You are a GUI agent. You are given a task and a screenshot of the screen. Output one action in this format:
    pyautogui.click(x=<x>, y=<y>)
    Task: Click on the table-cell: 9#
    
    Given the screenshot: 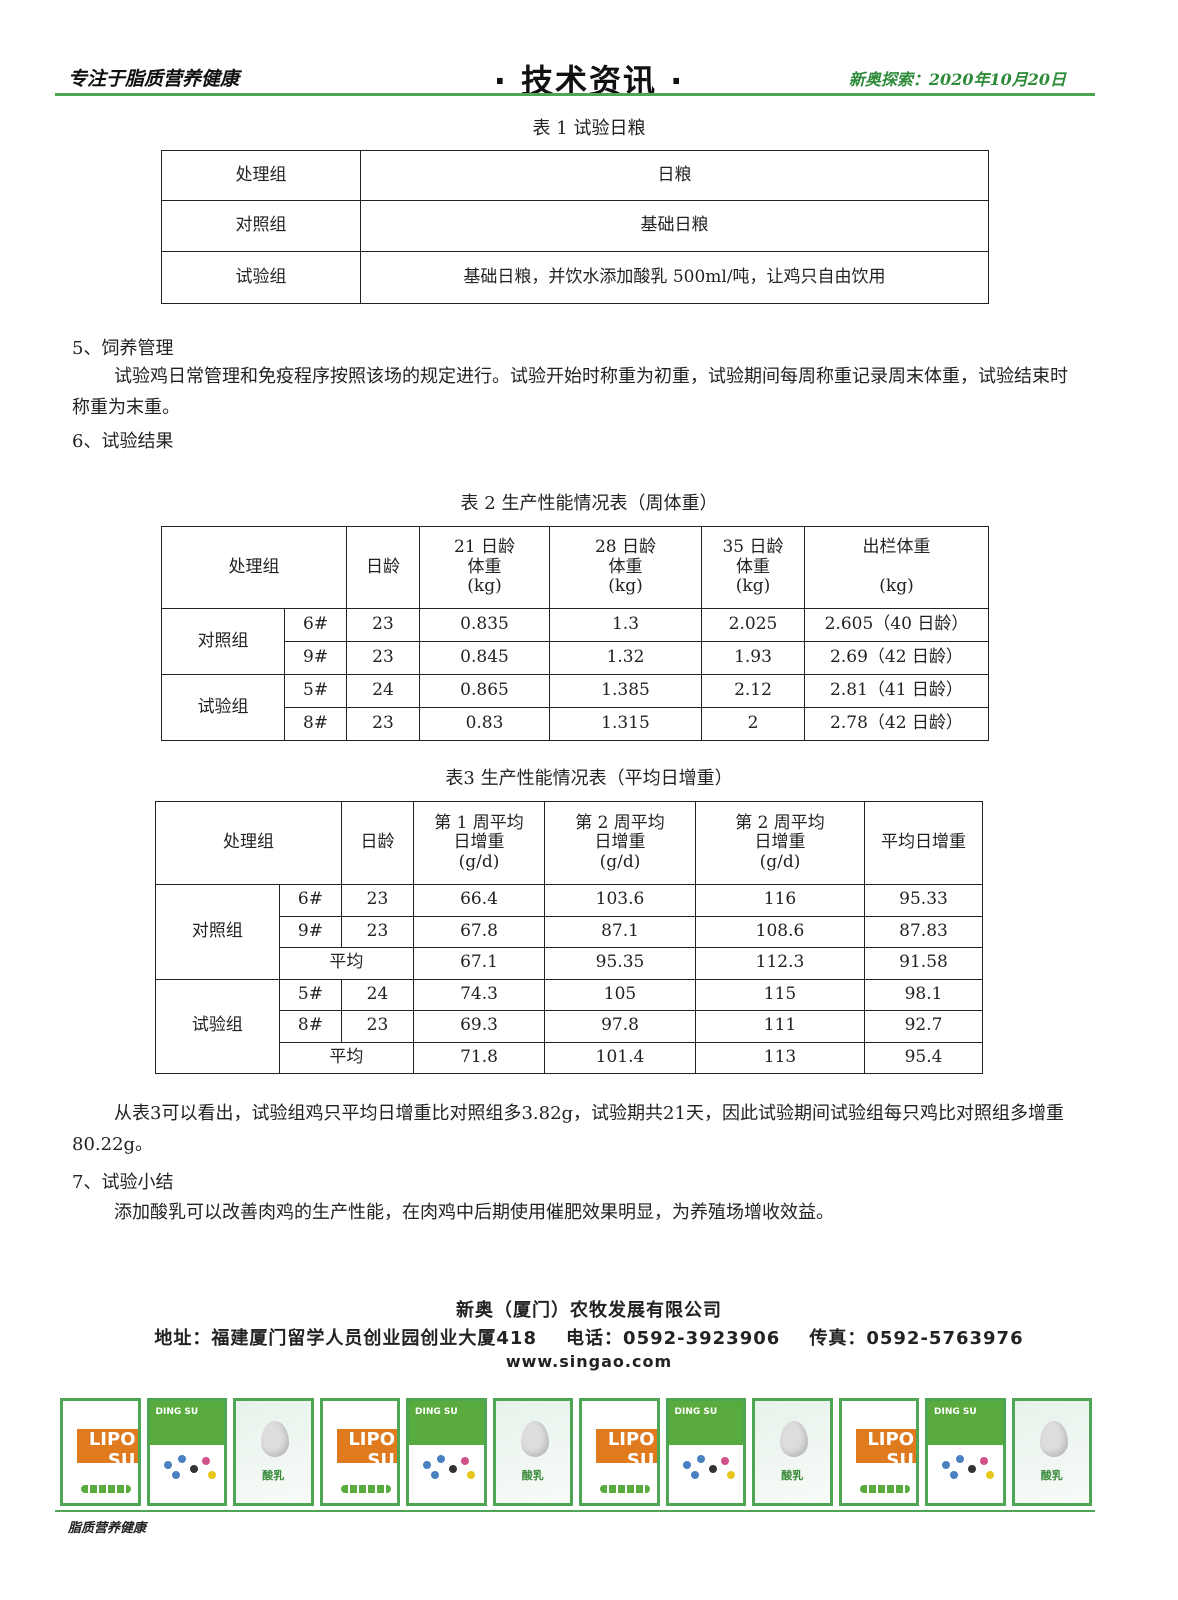 What is the action you would take?
    pyautogui.click(x=310, y=931)
    